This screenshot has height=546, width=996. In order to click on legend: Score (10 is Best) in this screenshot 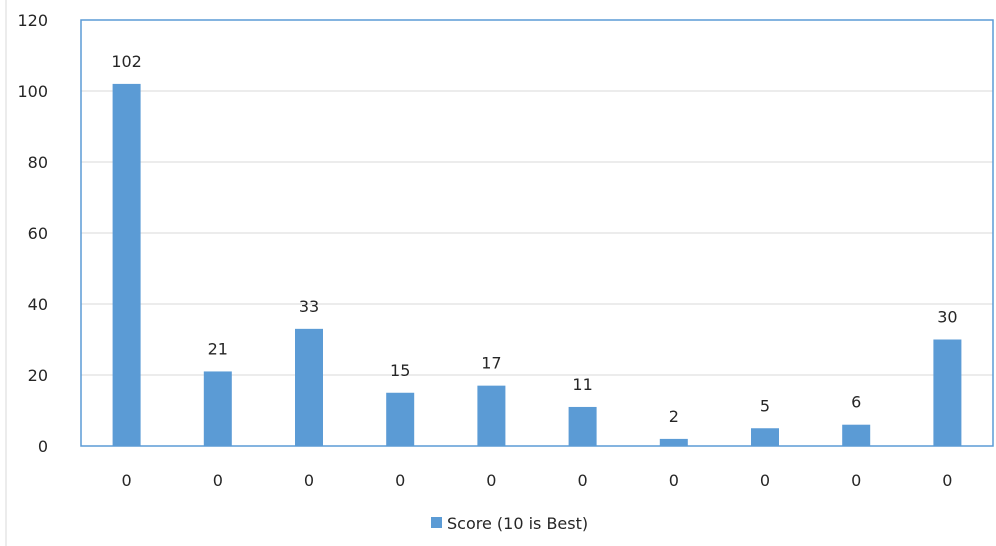, I will do `click(509, 523)`.